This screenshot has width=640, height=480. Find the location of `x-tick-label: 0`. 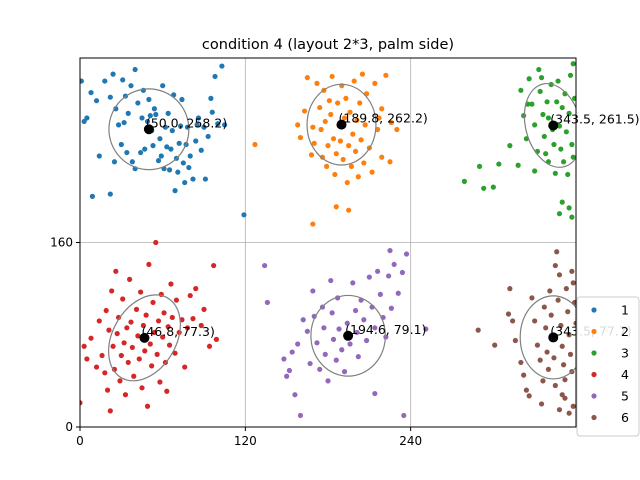

x-tick-label: 0 is located at coordinates (80, 441).